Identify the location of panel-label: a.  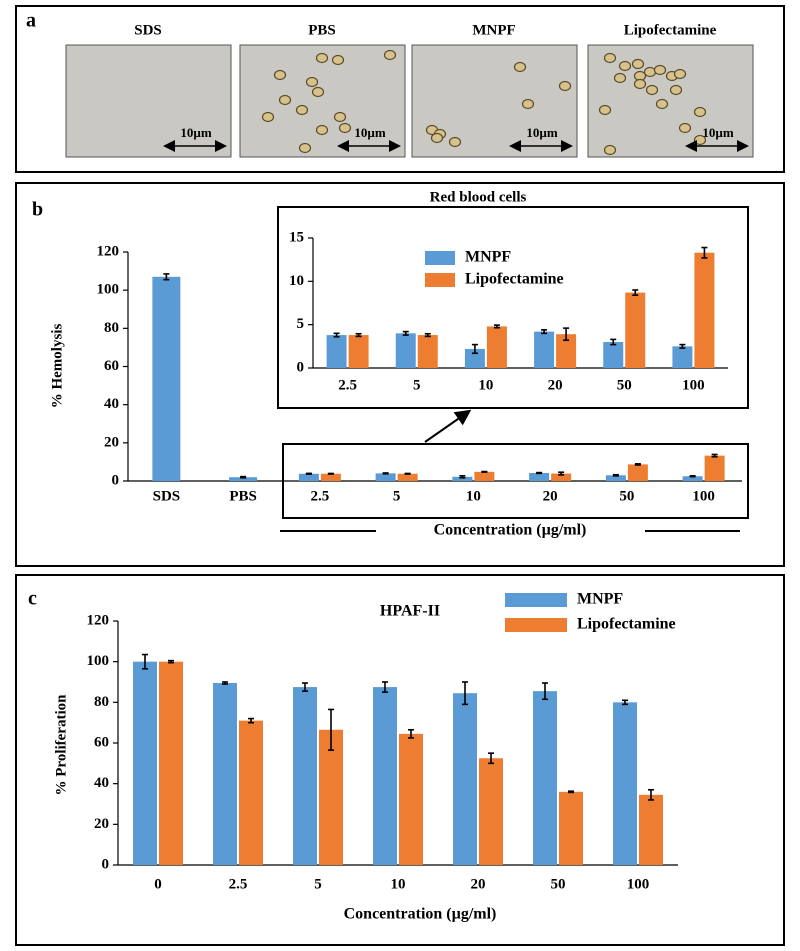
(31, 21).